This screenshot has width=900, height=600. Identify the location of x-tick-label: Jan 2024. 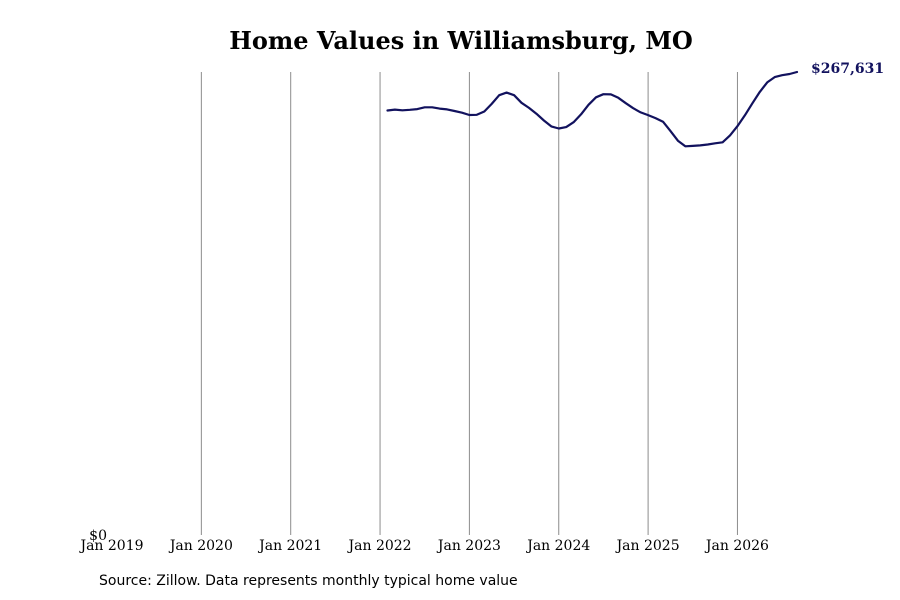
(557, 546).